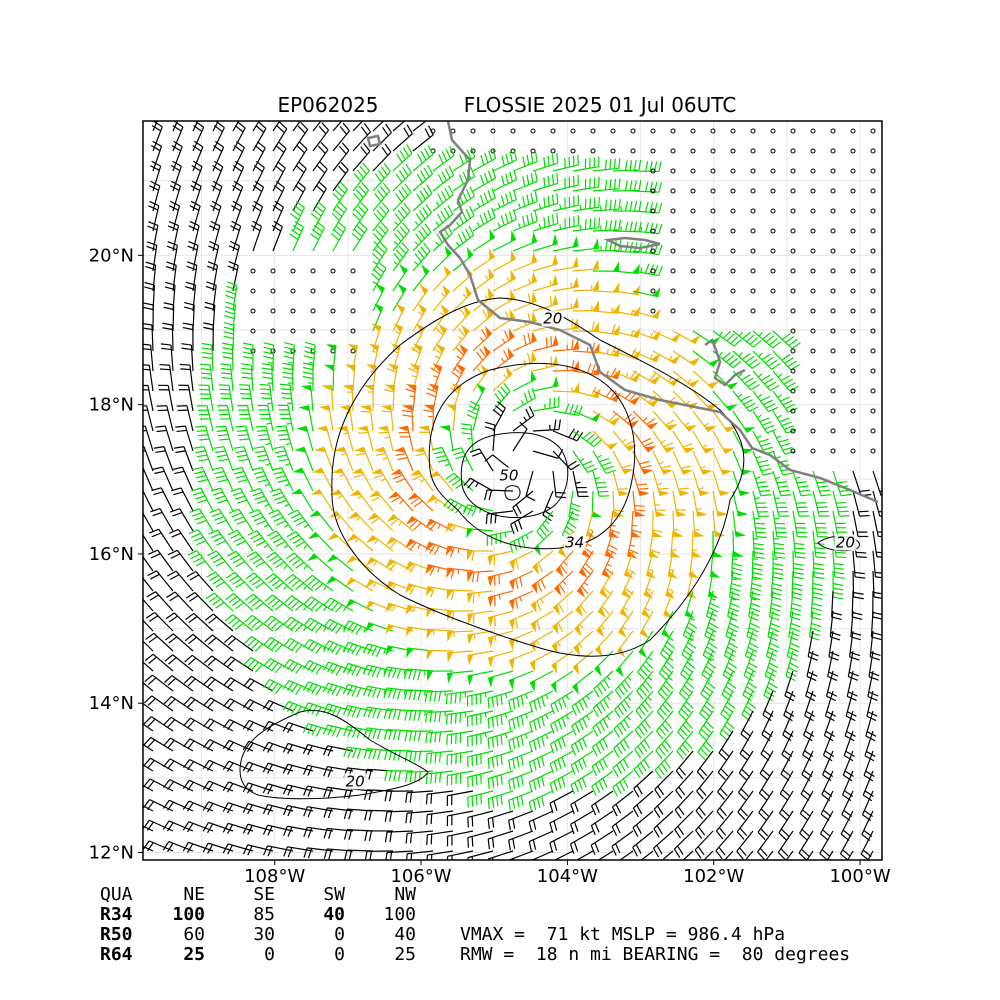 The image size is (1000, 1000). Describe the element at coordinates (420, 876) in the screenshot. I see `lon-tick-label: 106°W` at that location.